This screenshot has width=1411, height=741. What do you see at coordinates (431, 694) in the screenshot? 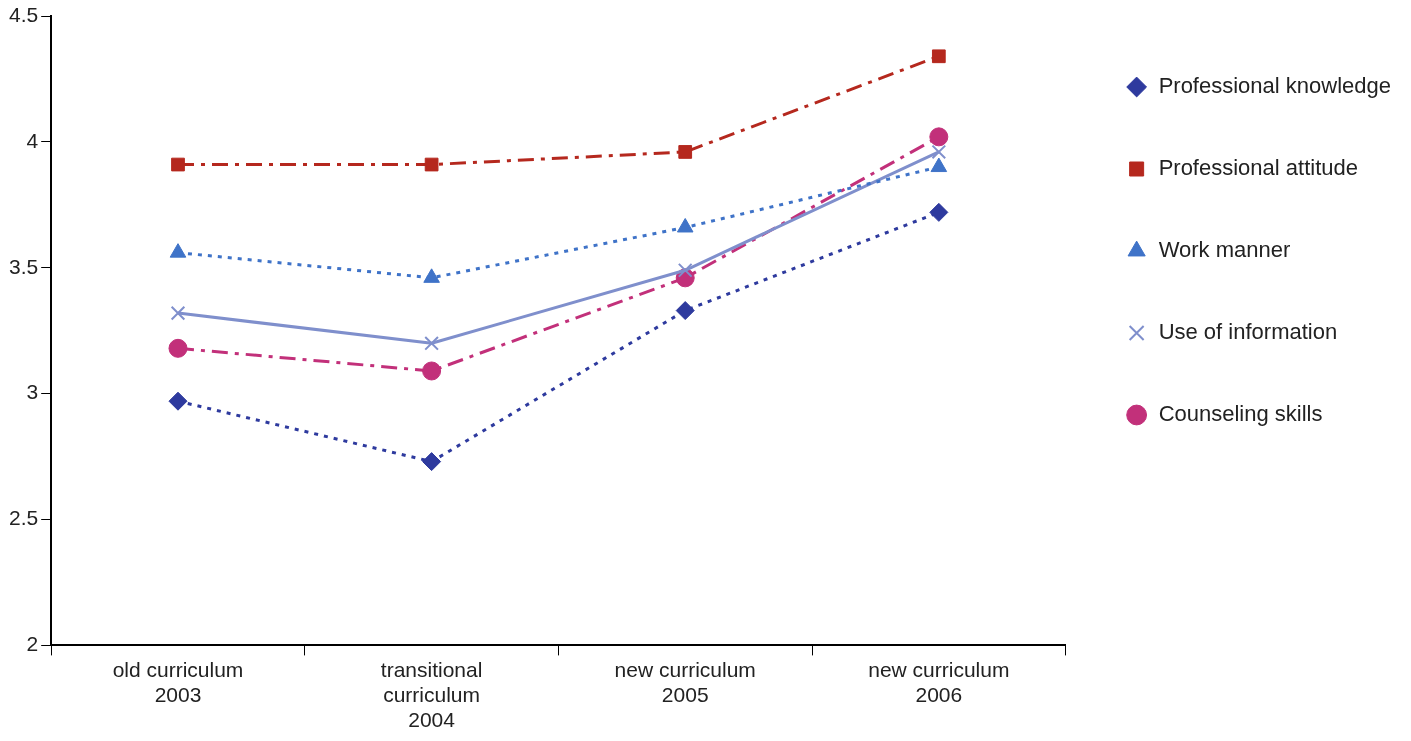
I see `x-tick-label: transitional curriculum 2004` at bounding box center [431, 694].